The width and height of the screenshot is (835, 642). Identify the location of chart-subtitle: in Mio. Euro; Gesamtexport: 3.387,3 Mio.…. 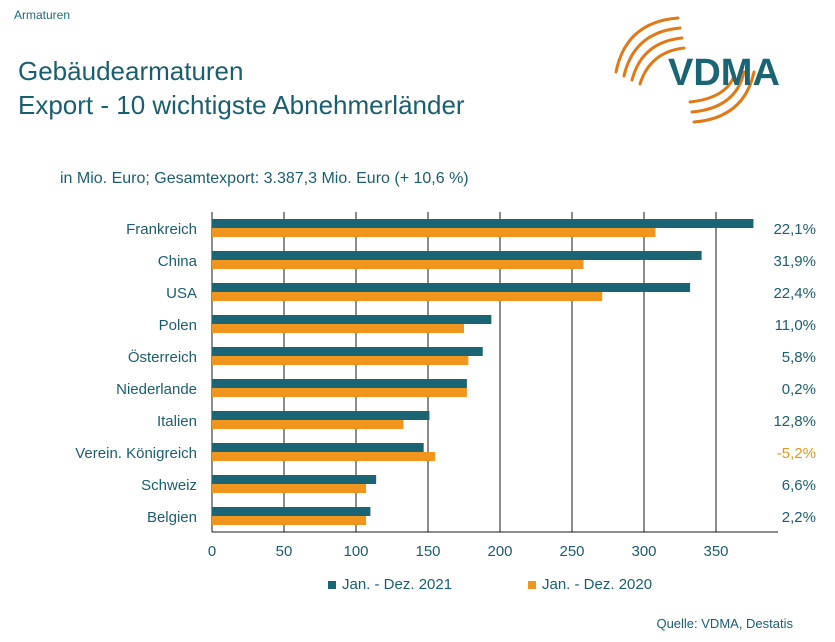
(264, 178).